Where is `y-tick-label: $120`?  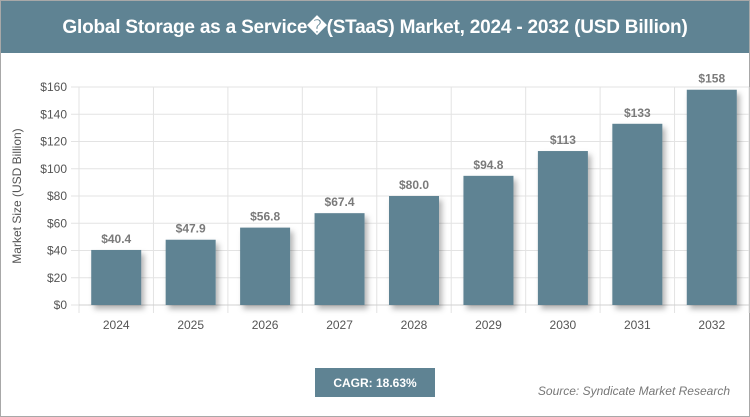
y-tick-label: $120 is located at coordinates (53, 142).